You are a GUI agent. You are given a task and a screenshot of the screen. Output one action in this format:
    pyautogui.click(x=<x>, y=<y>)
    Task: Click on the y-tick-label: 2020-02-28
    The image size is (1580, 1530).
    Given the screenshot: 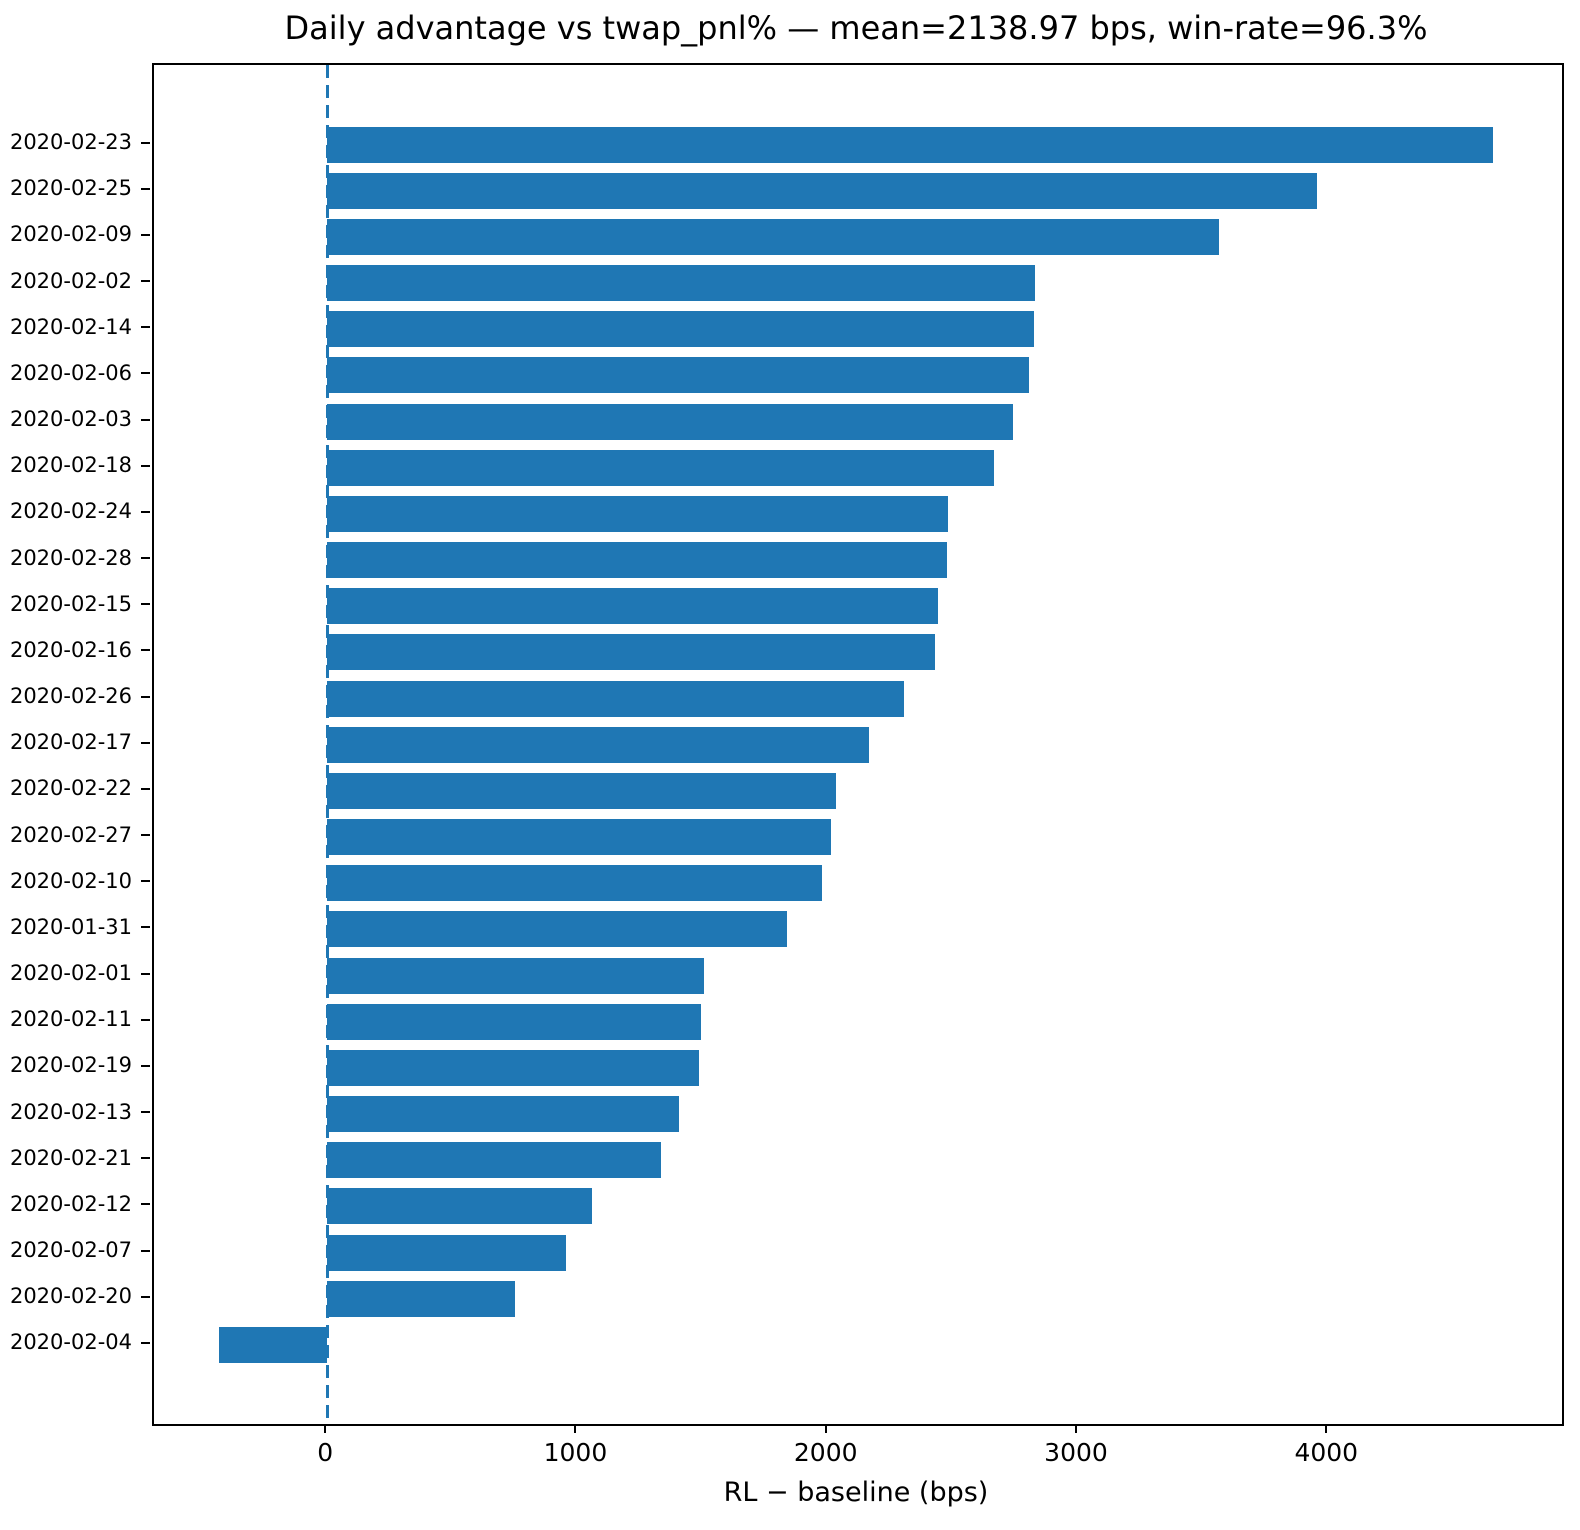 What is the action you would take?
    pyautogui.click(x=70, y=557)
    